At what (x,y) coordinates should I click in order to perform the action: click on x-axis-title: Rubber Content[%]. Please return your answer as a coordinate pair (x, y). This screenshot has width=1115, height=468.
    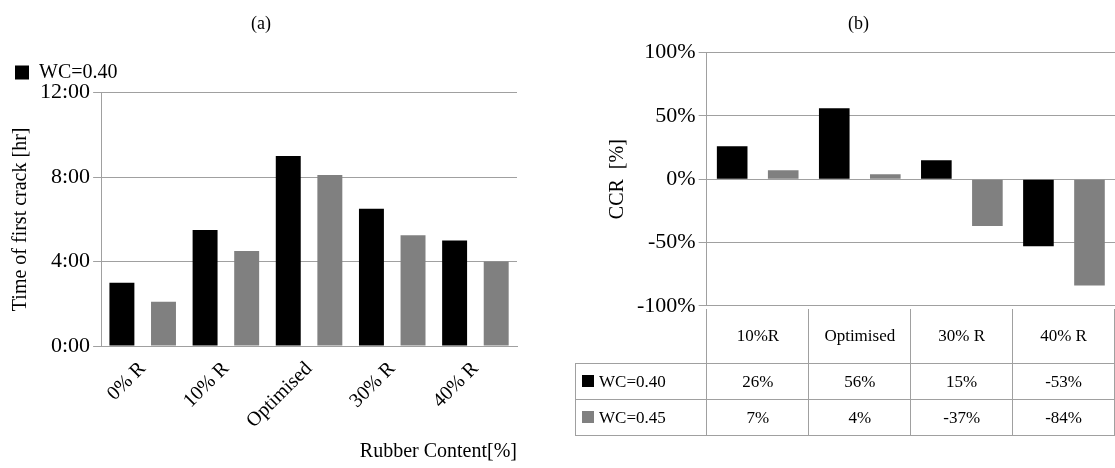
    Looking at the image, I should click on (438, 450).